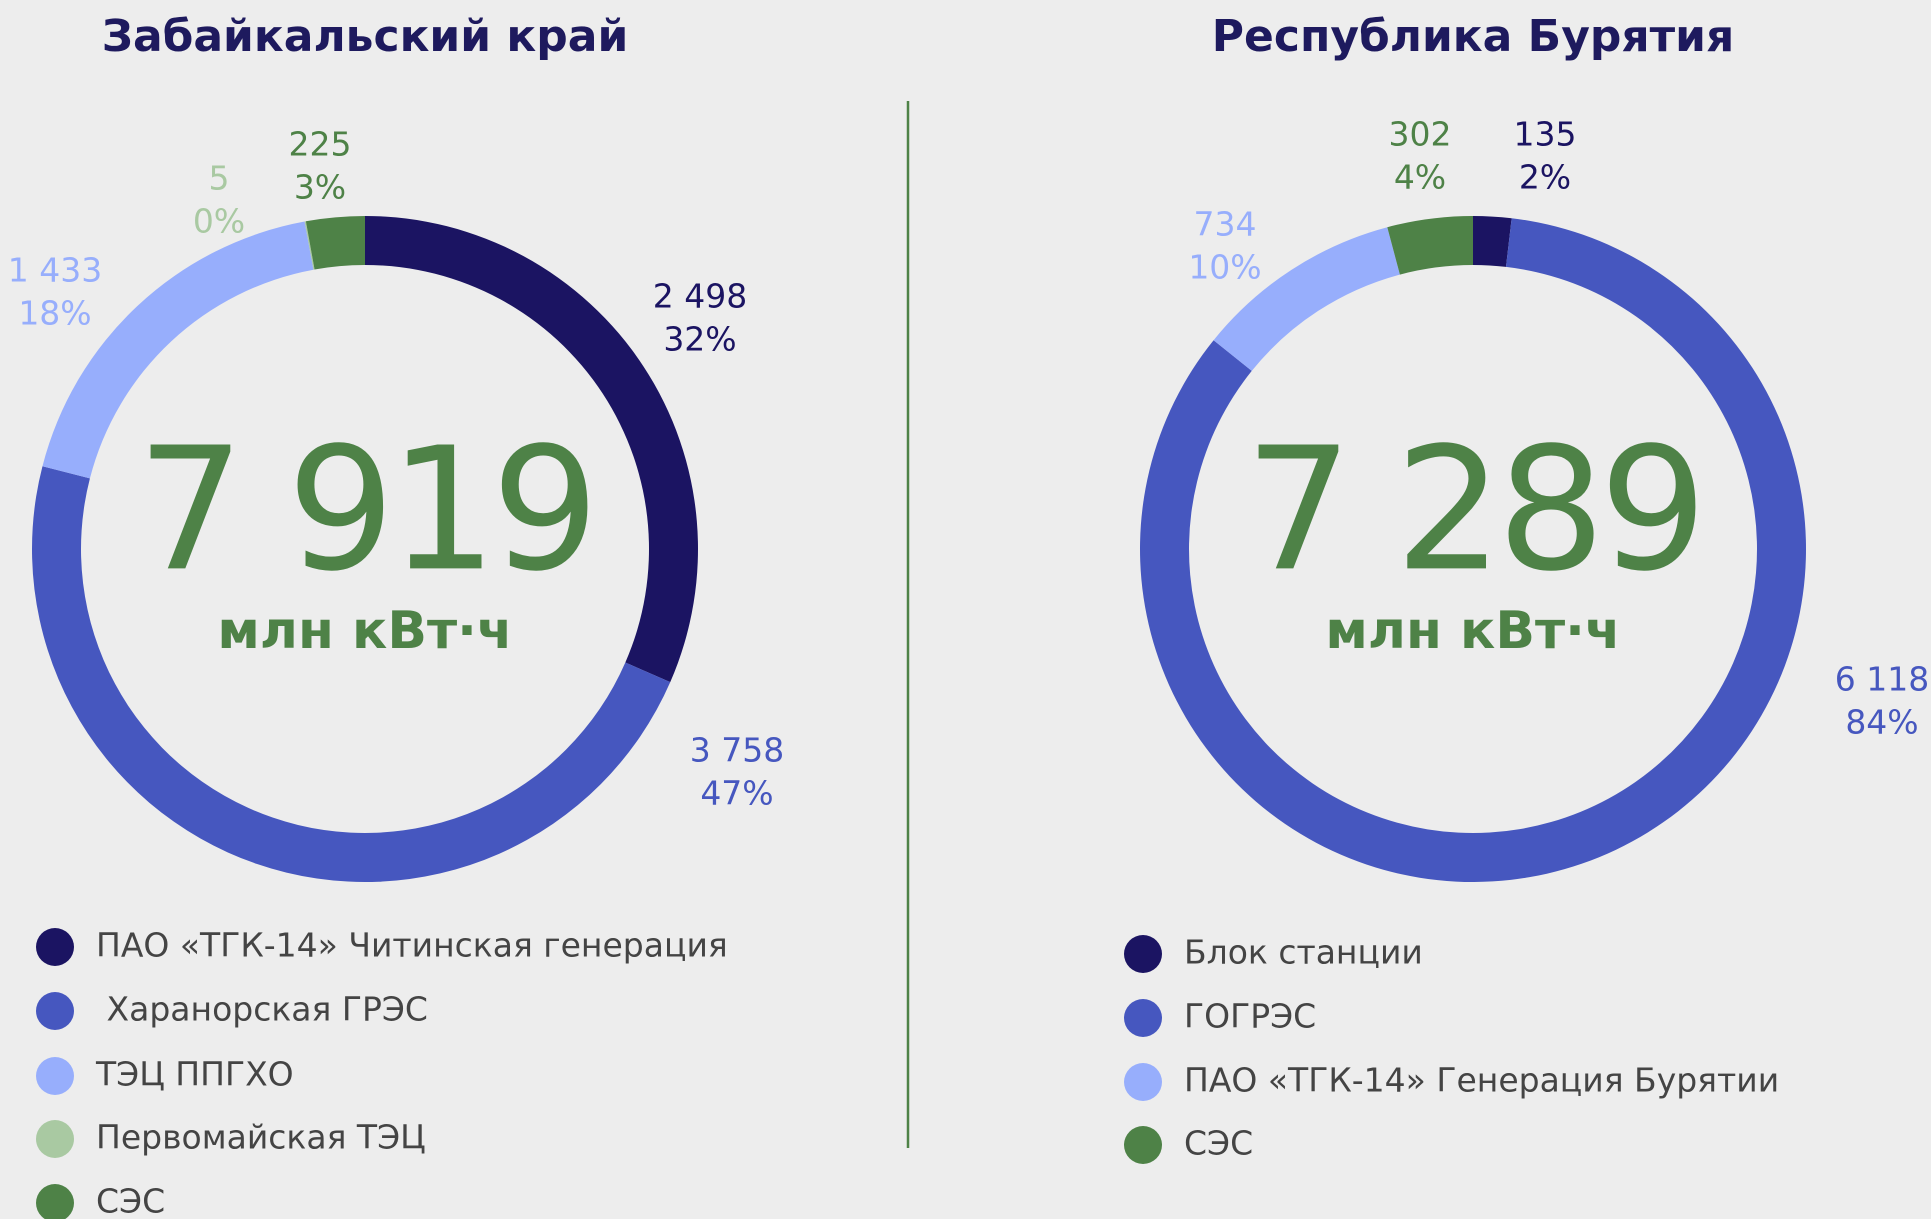 This screenshot has width=1931, height=1219. I want to click on value-label: 2 498, so click(700, 296).